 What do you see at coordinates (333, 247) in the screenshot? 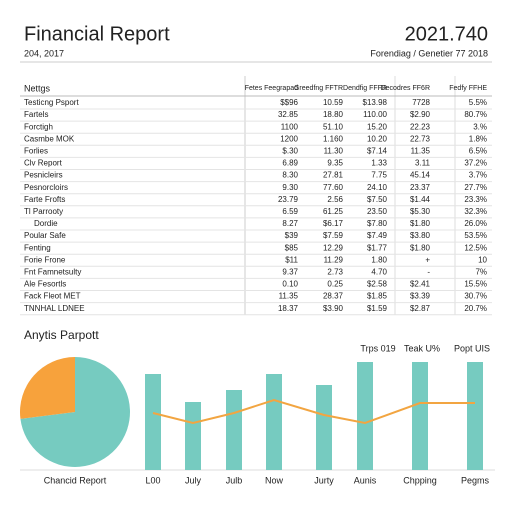
I see `cell: 12.29` at bounding box center [333, 247].